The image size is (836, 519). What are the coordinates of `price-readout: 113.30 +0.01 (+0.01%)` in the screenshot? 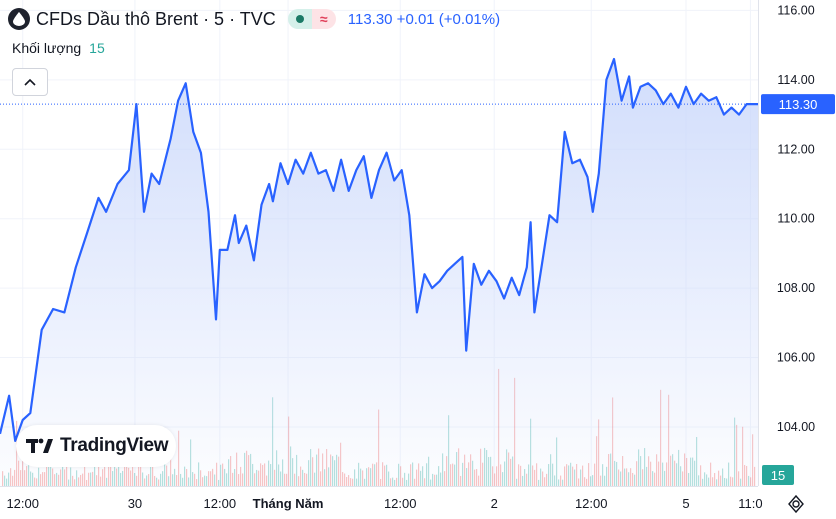 It's located at (424, 19).